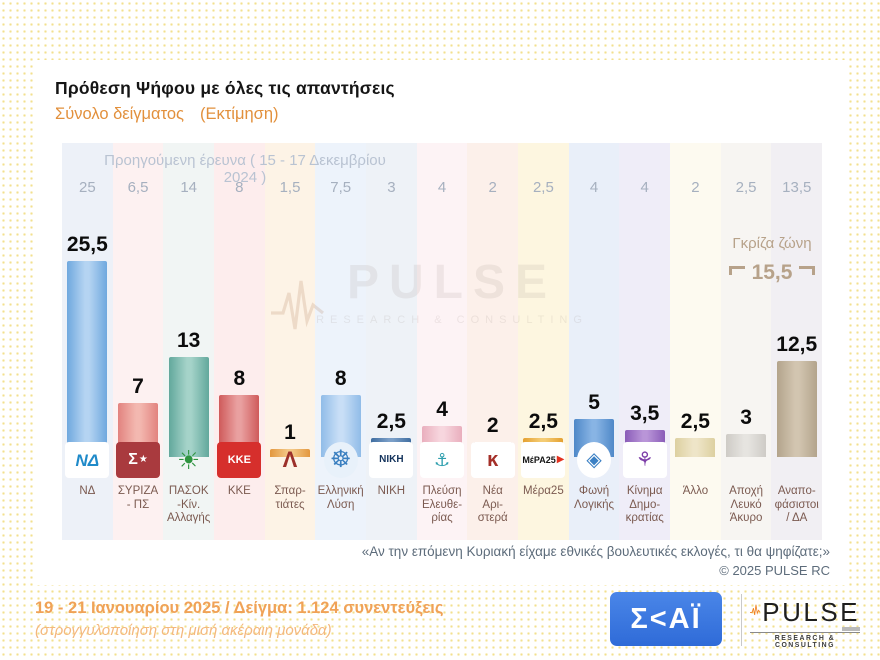  What do you see at coordinates (87, 187) in the screenshot?
I see `previous-value: 25` at bounding box center [87, 187].